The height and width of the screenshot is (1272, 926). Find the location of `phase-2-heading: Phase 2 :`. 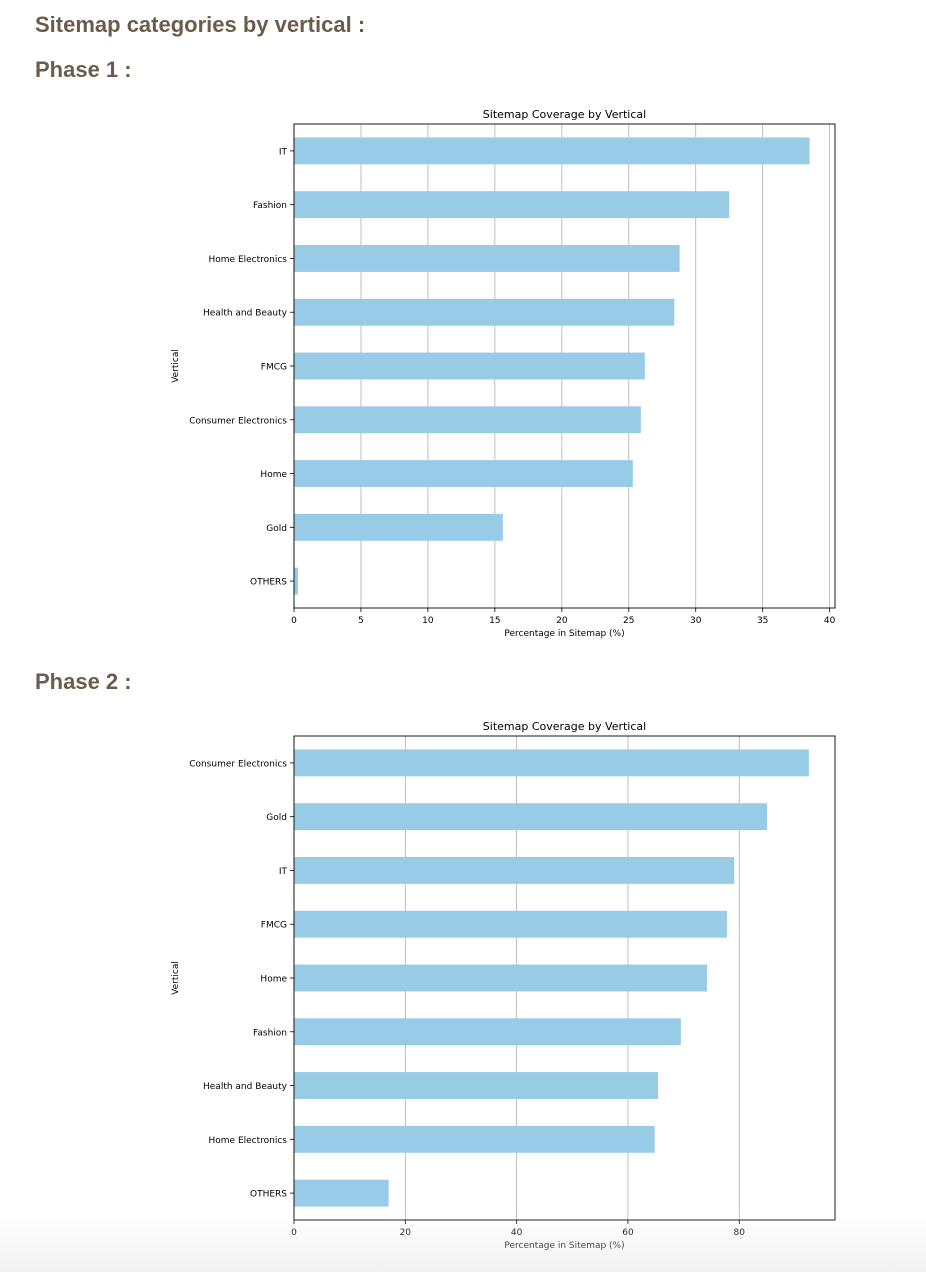

phase-2-heading: Phase 2 : is located at coordinates (83, 681).